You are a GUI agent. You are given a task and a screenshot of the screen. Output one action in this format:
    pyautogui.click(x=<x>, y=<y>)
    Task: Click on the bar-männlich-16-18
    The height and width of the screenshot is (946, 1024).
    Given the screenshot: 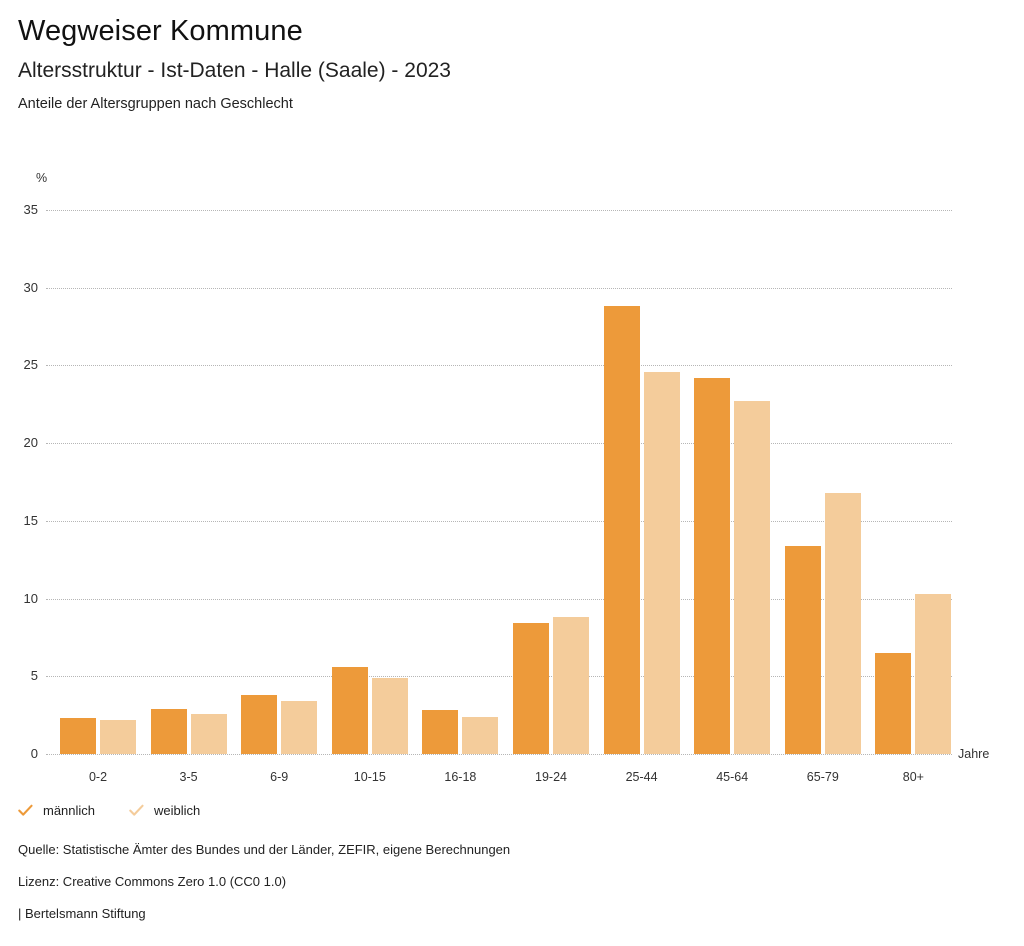 What is the action you would take?
    pyautogui.click(x=440, y=732)
    